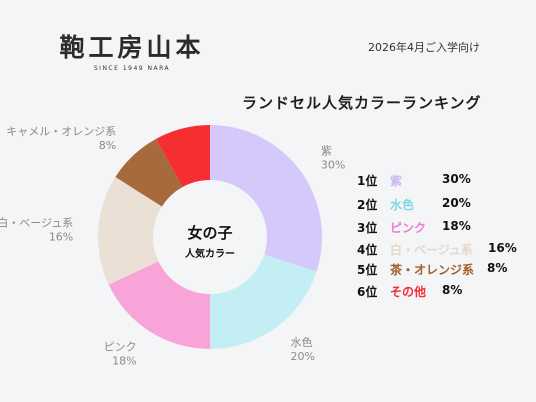 This screenshot has height=402, width=536. What do you see at coordinates (456, 203) in the screenshot?
I see `ranking-percent: 20%` at bounding box center [456, 203].